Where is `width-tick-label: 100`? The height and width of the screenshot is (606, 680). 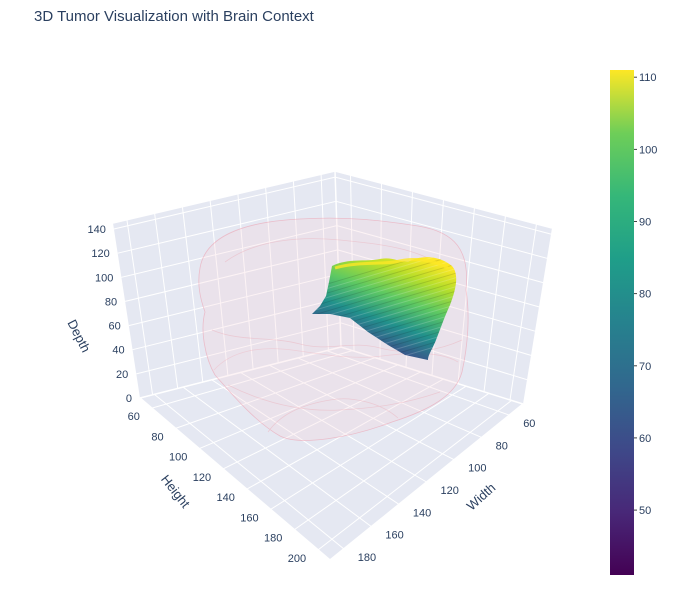 width-tick-label: 100 is located at coordinates (477, 469).